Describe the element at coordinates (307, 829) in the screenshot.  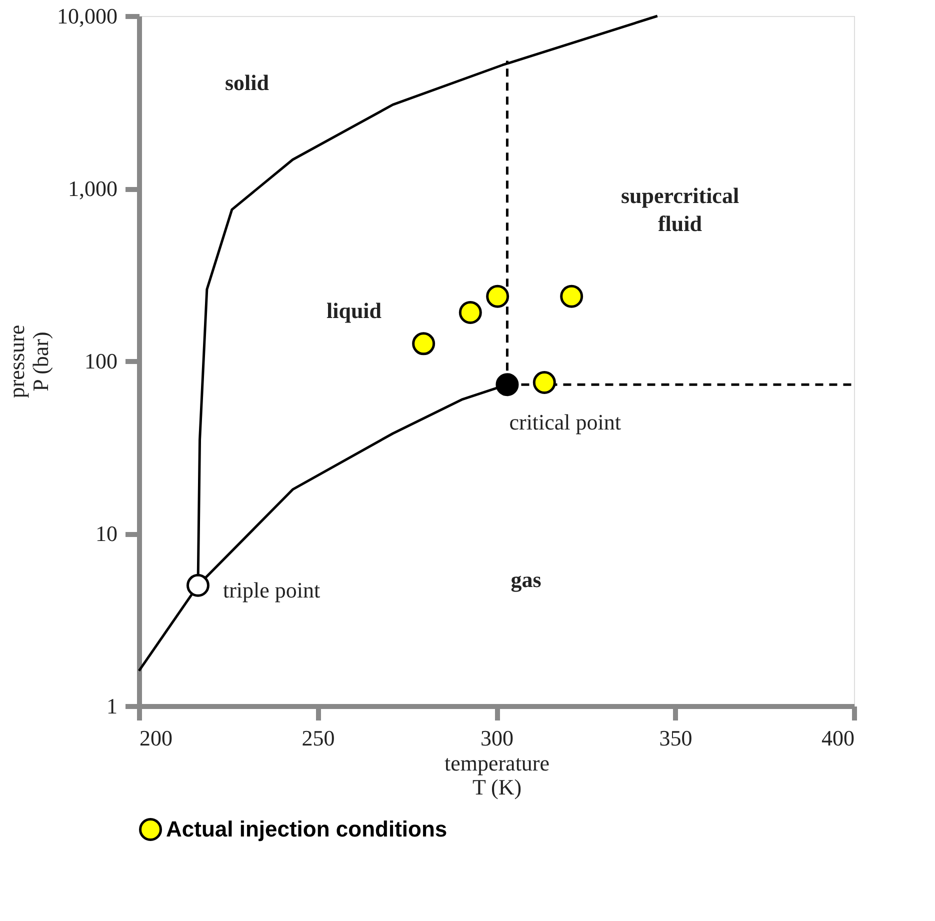
I see `legend-label: Actual injection conditions` at that location.